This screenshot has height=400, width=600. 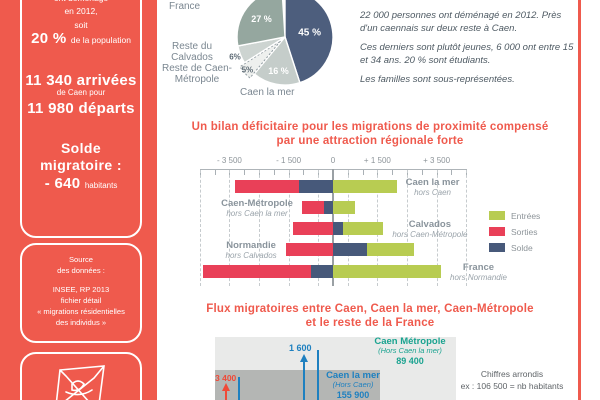 I want to click on bar-row-label-text: Caen-Métropole, so click(x=257, y=203).